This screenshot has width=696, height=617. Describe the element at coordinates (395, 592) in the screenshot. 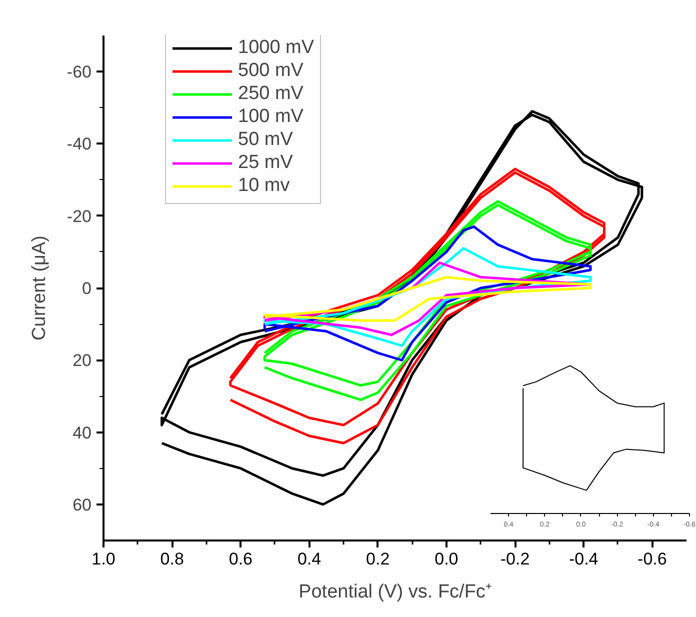

I see `x-axis-title: Potential (V) vs. Fc/Fc⁺` at that location.